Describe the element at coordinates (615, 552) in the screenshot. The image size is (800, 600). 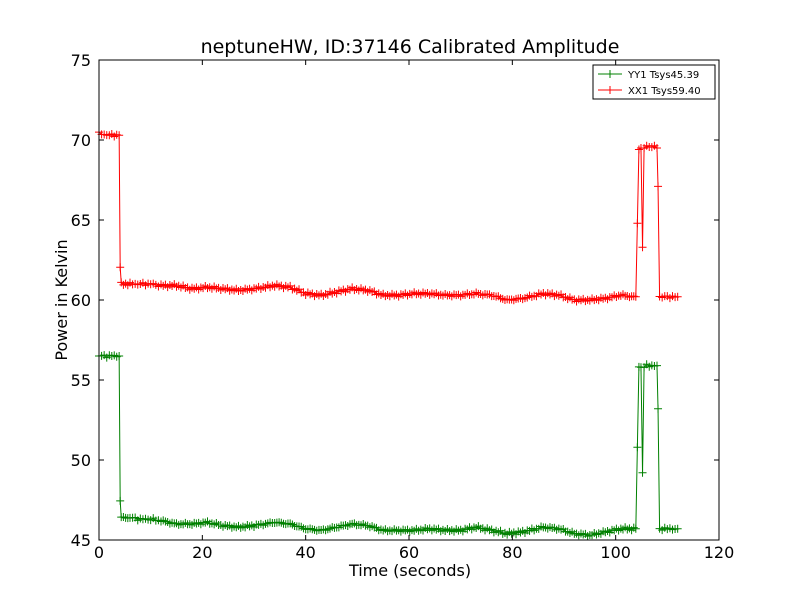
I see `x-tick-label: 100` at that location.